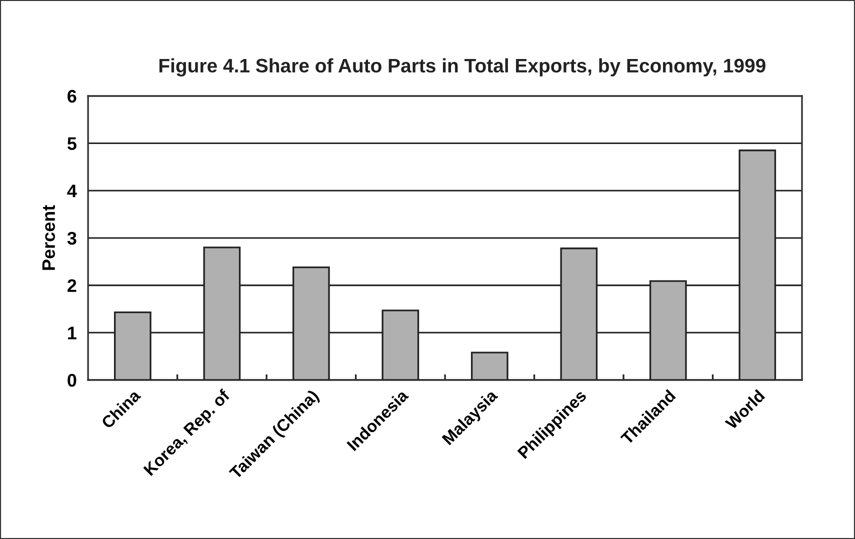 The image size is (855, 539). What do you see at coordinates (72, 191) in the screenshot?
I see `y-tick-label: 4` at bounding box center [72, 191].